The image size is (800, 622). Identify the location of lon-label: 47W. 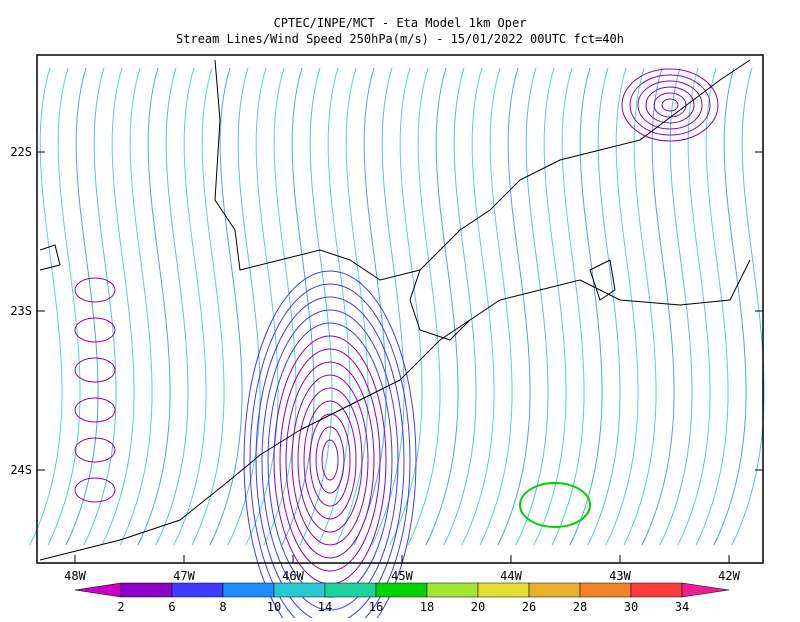
(184, 576).